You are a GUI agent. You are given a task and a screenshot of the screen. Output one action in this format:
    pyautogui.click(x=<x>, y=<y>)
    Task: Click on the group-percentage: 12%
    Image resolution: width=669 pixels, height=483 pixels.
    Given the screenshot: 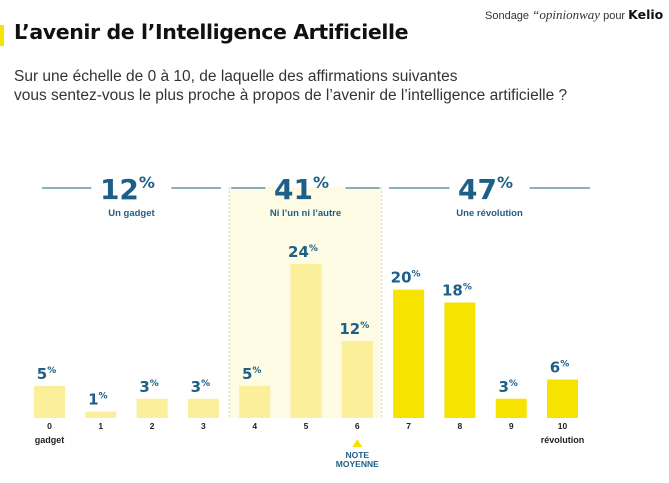 What is the action you would take?
    pyautogui.click(x=127, y=189)
    